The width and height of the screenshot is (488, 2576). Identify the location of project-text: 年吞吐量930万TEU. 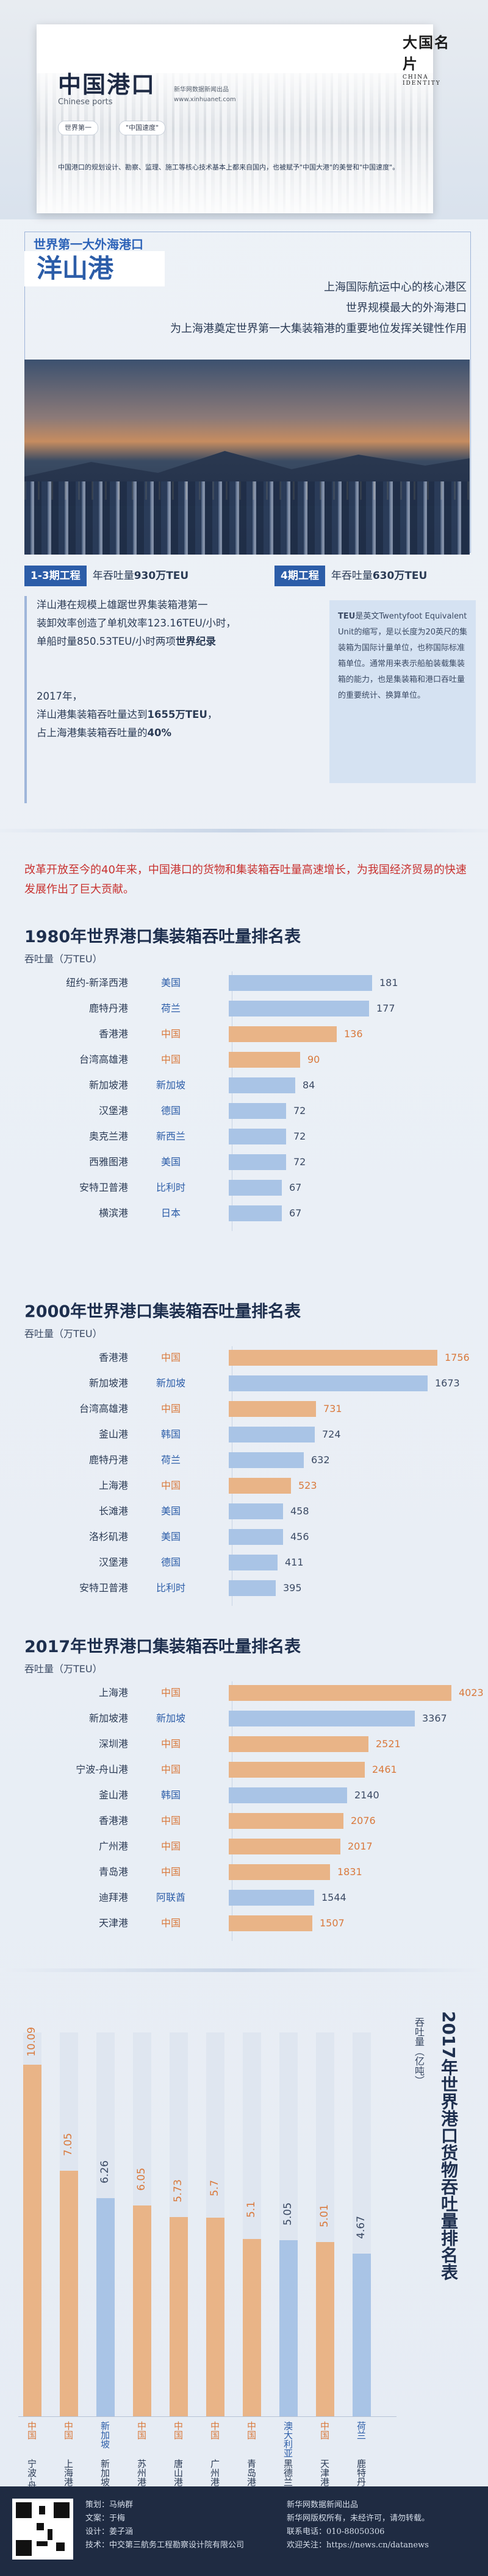
(141, 576).